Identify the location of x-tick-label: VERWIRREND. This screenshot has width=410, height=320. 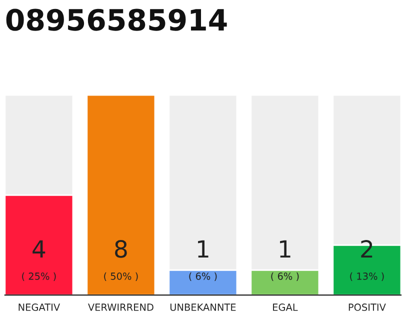
(121, 307).